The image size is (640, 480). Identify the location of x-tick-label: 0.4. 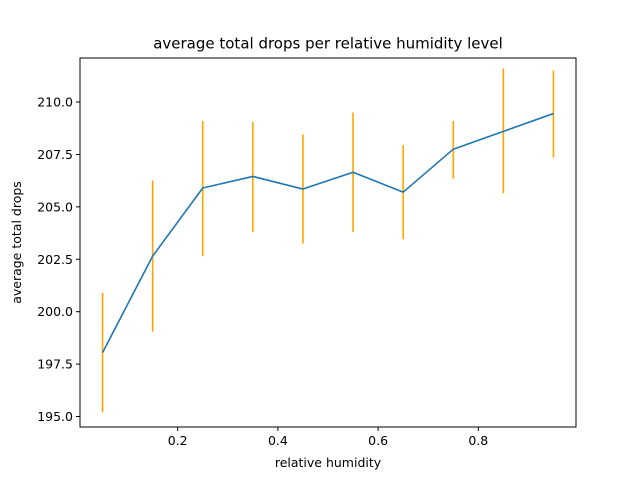
(278, 440).